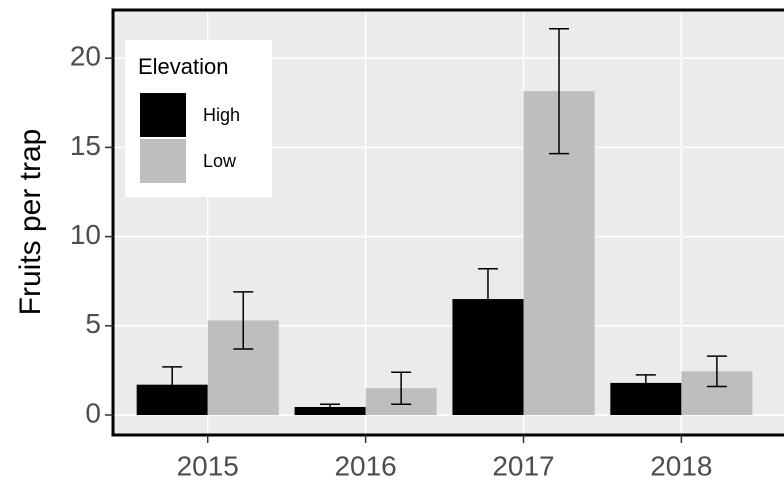 The height and width of the screenshot is (489, 784). Describe the element at coordinates (30, 222) in the screenshot. I see `y-axis-title: Fruits per trap` at that location.